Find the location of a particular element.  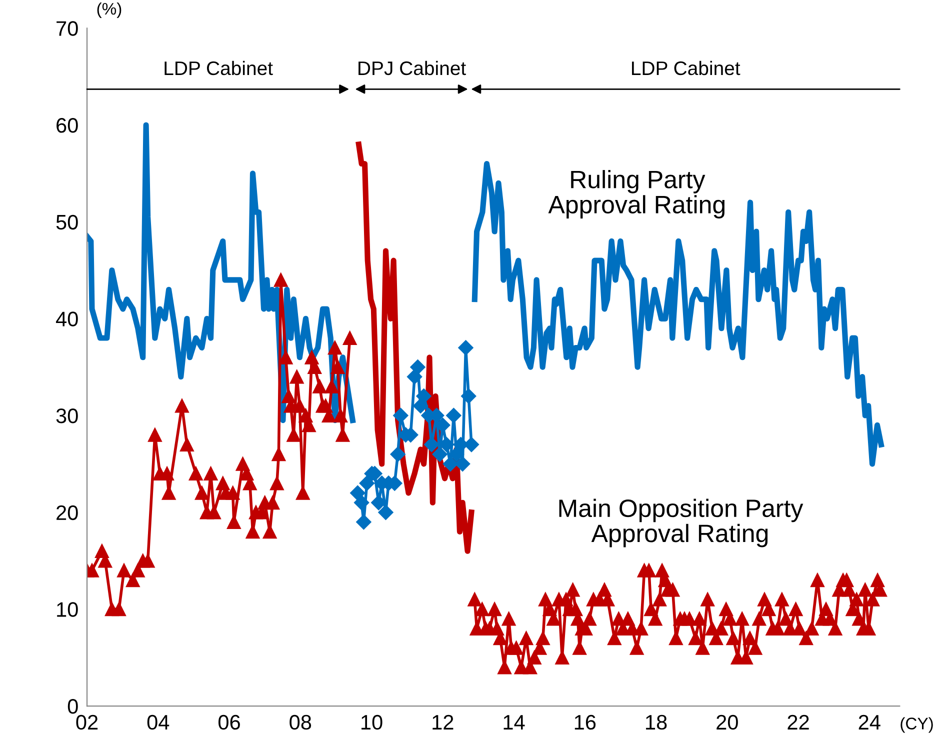

y-tick-label: 0 is located at coordinates (73, 706).